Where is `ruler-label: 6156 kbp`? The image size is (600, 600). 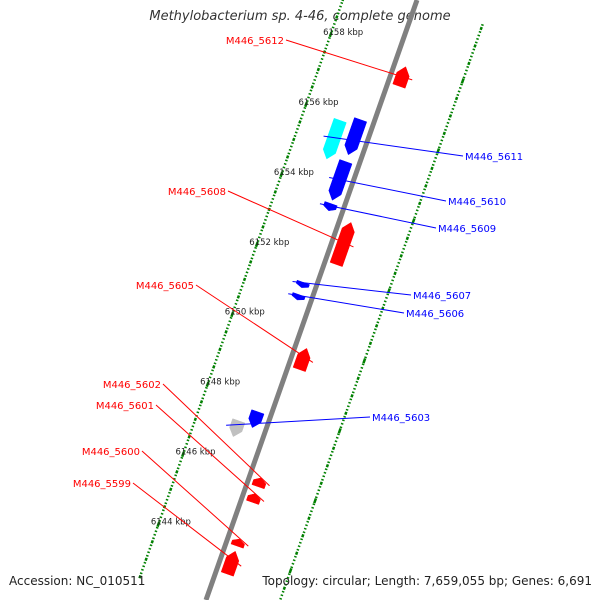 ruler-label: 6156 kbp is located at coordinates (319, 103).